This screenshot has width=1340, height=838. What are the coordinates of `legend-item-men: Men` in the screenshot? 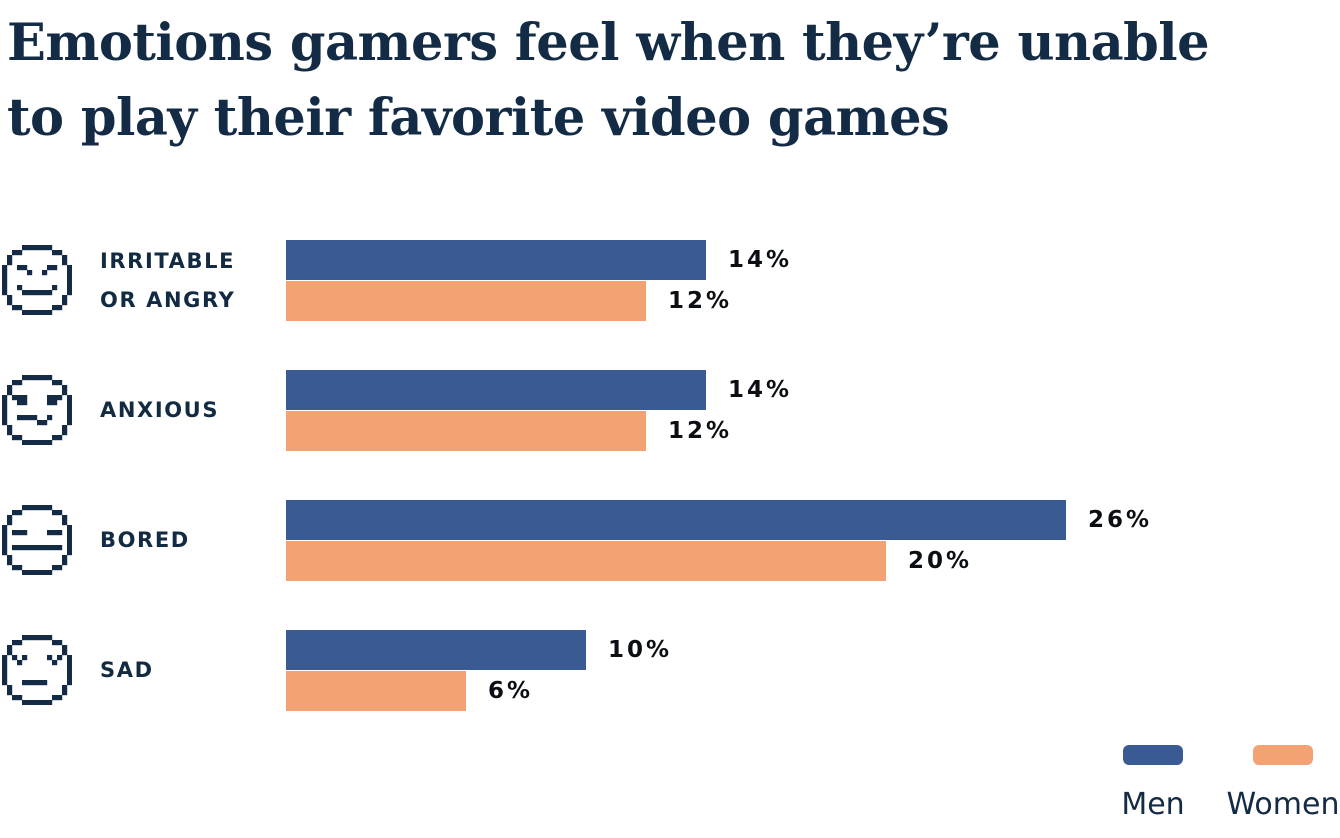 It's located at (1153, 784).